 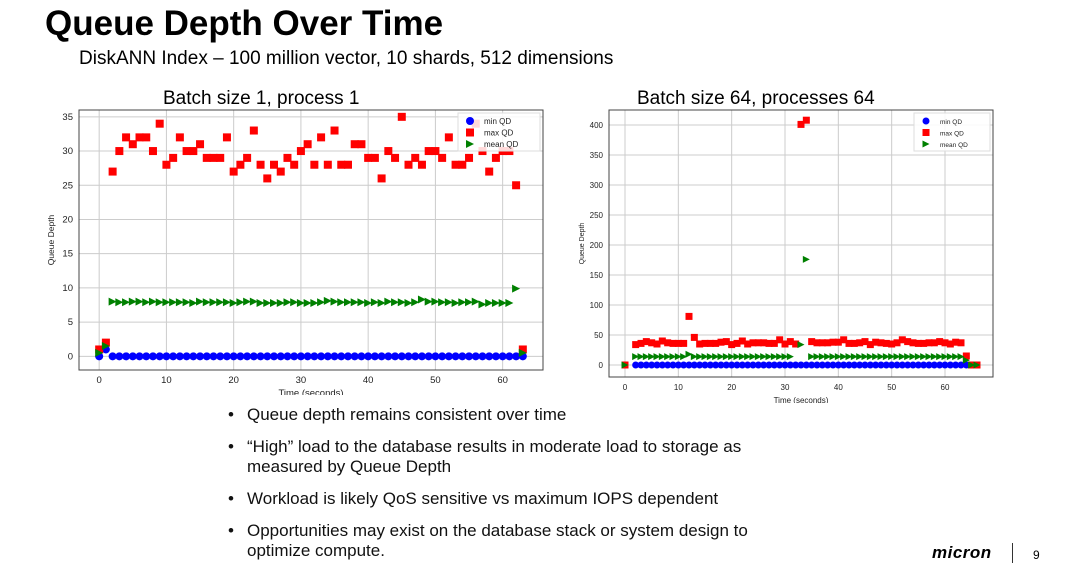 What do you see at coordinates (99, 380) in the screenshot?
I see `x-tick-label: 0` at bounding box center [99, 380].